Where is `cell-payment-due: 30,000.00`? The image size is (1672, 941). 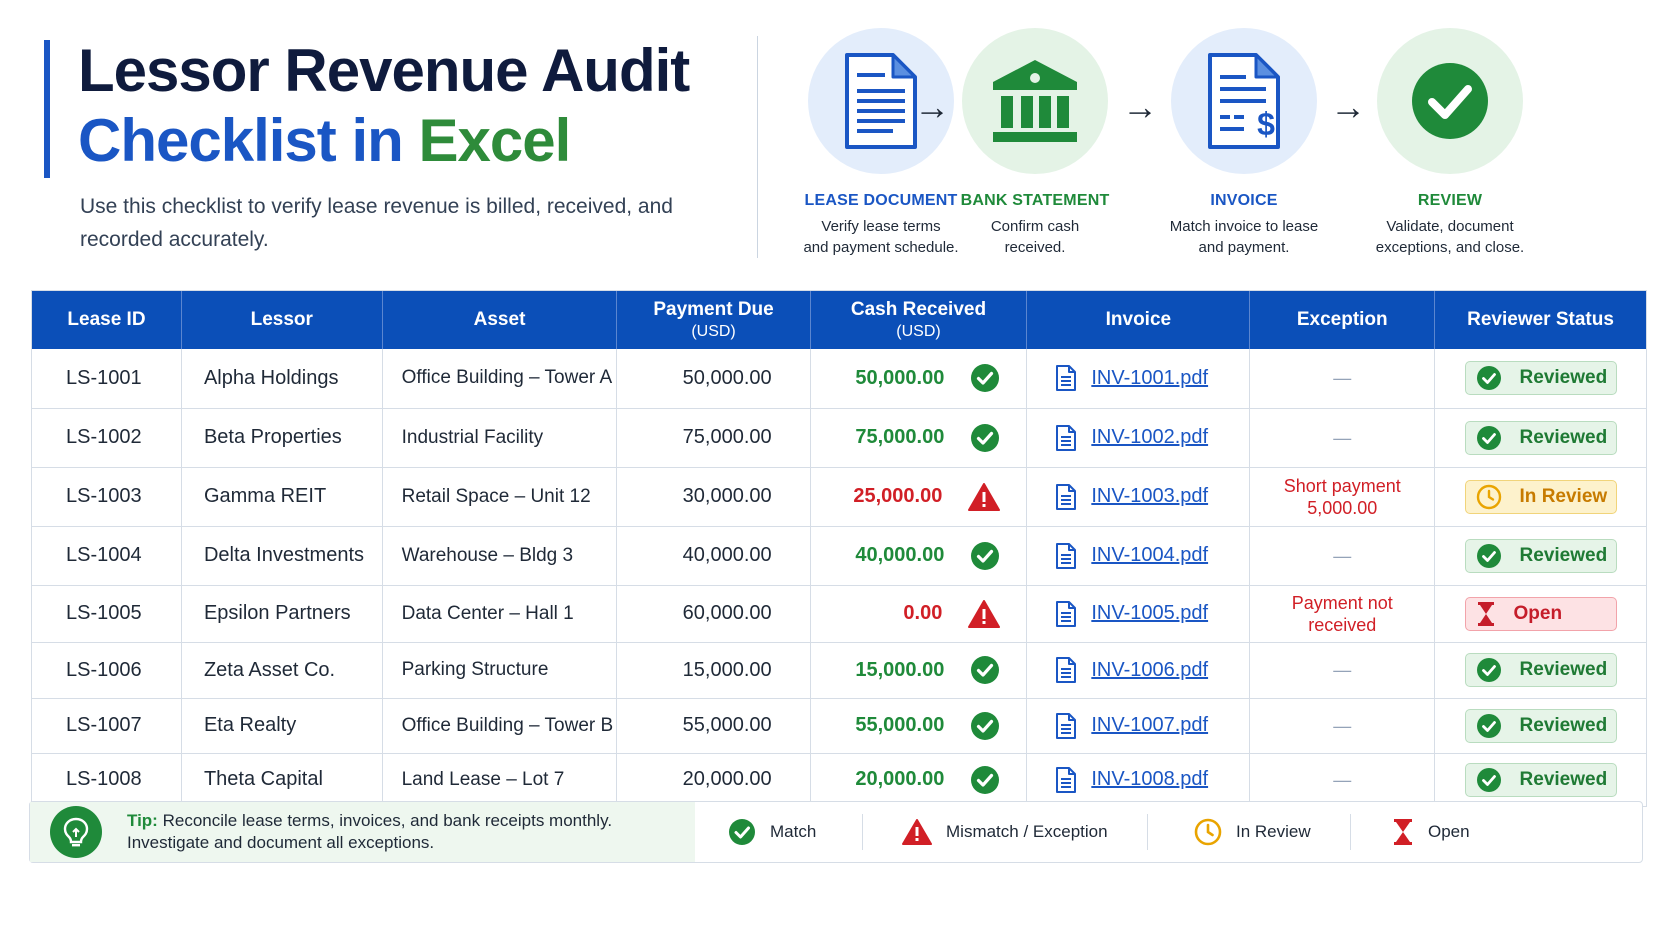
cell-payment-due: 30,000.00 is located at coordinates (713, 497).